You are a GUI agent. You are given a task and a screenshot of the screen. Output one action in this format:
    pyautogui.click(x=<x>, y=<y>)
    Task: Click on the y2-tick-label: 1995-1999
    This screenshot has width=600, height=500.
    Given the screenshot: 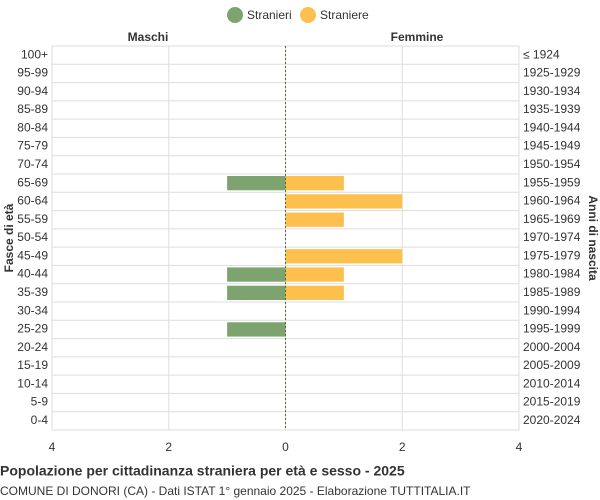 What is the action you would take?
    pyautogui.click(x=552, y=329)
    